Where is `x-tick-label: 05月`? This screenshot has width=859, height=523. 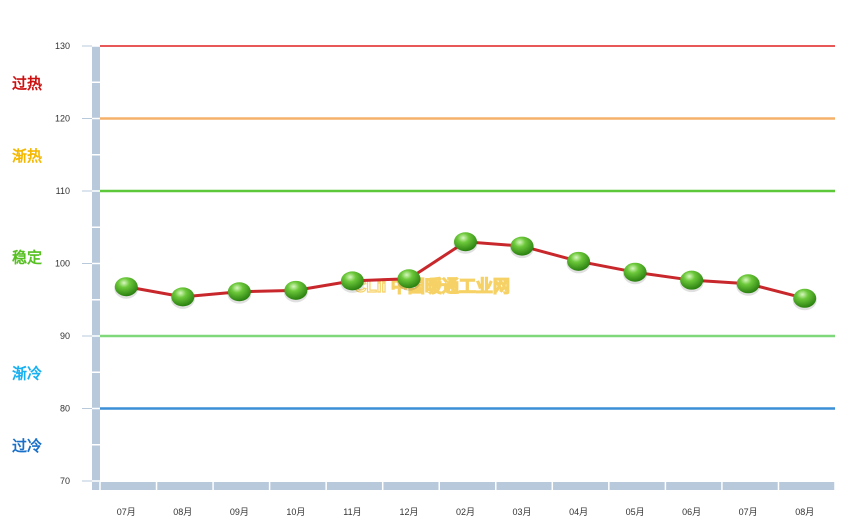
x-tick-label: 05月 is located at coordinates (635, 512).